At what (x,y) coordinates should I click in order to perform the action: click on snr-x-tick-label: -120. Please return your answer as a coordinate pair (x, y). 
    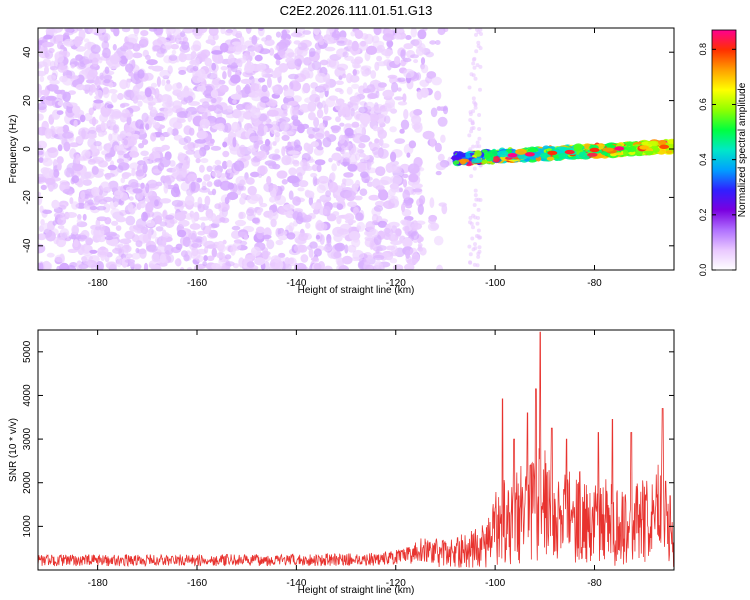
    Looking at the image, I should click on (396, 583).